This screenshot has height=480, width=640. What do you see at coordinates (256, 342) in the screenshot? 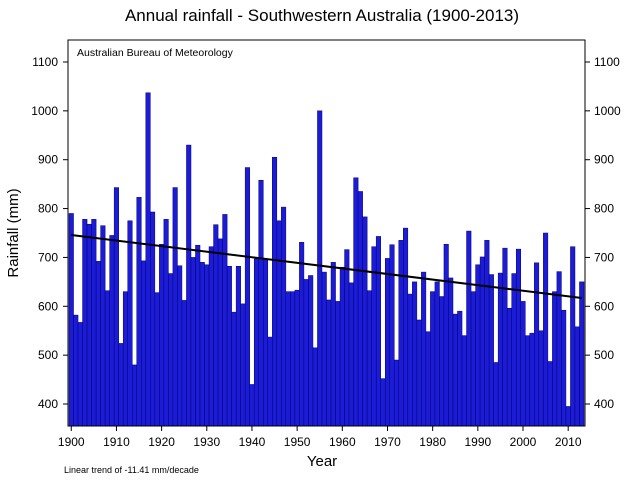
I see `bar-1941` at bounding box center [256, 342].